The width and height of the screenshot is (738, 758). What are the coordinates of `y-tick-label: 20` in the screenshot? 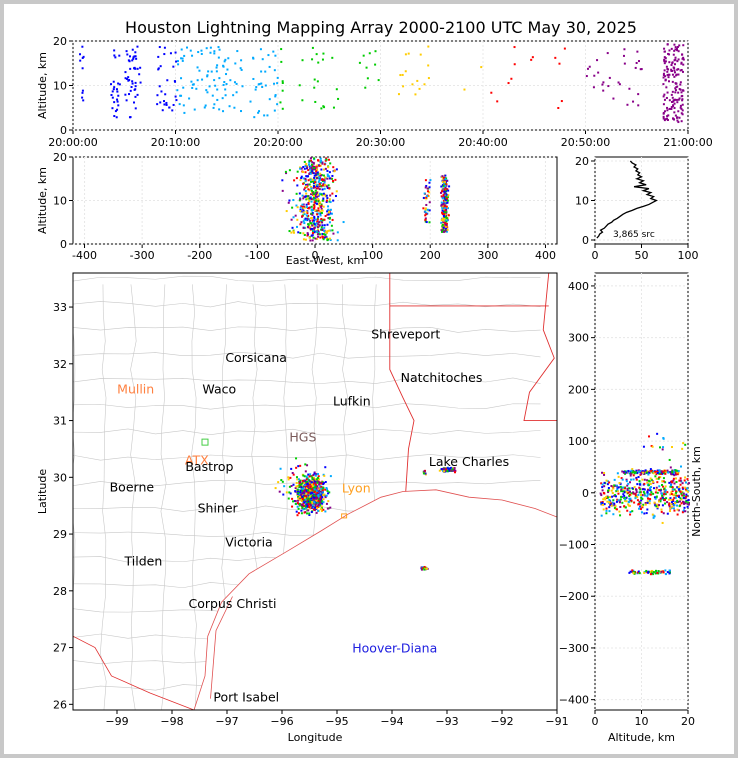 It's located at (582, 161).